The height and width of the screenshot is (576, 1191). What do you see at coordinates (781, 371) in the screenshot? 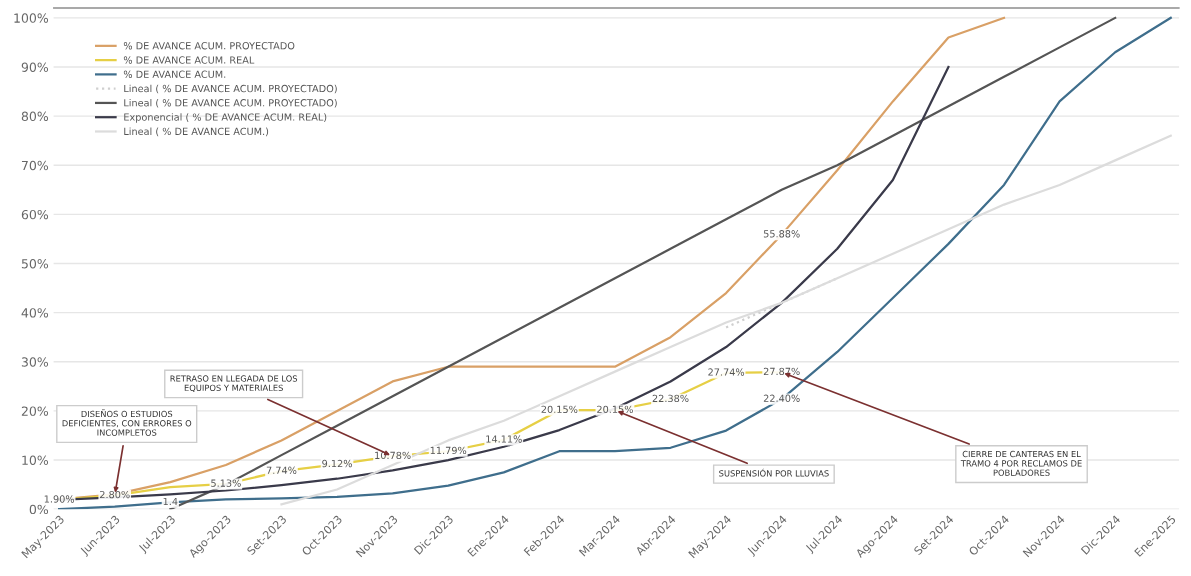
I see `data-label: 27.87%` at bounding box center [781, 371].